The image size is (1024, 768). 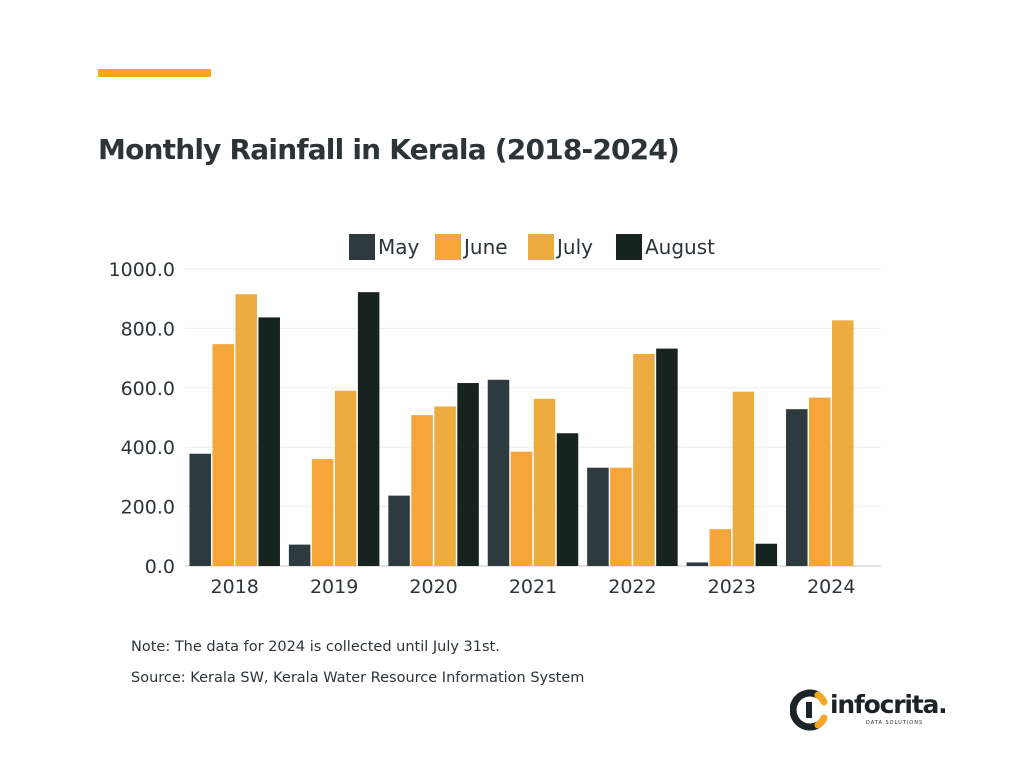 I want to click on bar-july-2019, so click(x=345, y=478).